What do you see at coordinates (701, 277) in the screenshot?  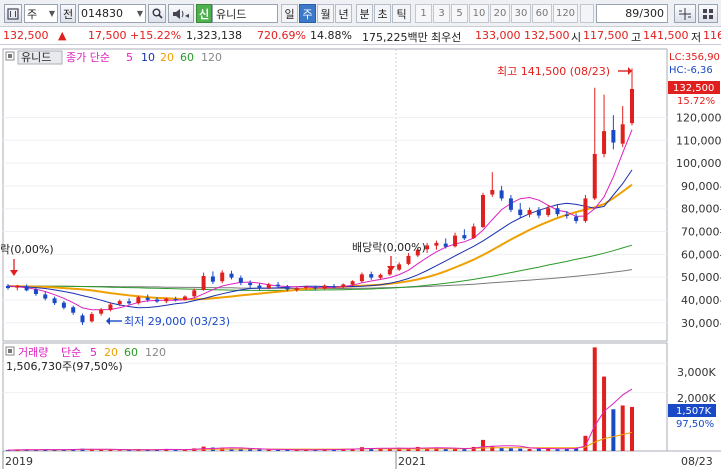 I see `y-tick: 50,000-` at bounding box center [701, 277].